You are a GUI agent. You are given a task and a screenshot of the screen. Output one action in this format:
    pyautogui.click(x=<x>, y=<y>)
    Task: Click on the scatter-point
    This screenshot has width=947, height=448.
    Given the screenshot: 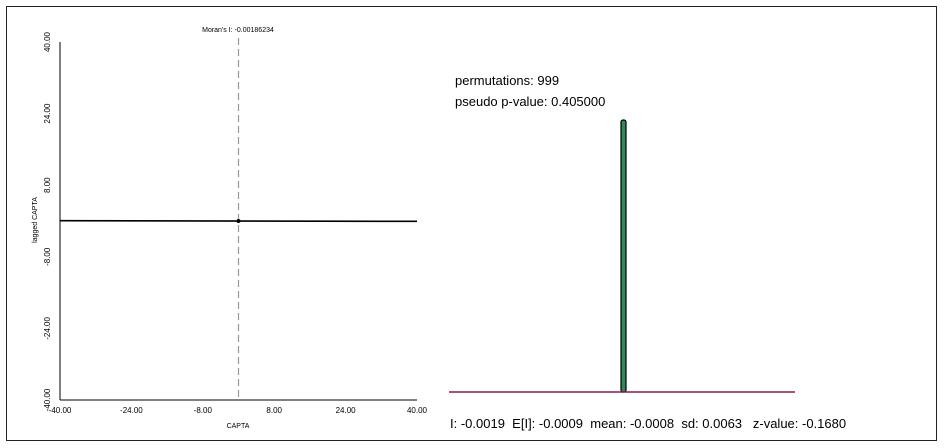 What is the action you would take?
    pyautogui.click(x=238, y=221)
    